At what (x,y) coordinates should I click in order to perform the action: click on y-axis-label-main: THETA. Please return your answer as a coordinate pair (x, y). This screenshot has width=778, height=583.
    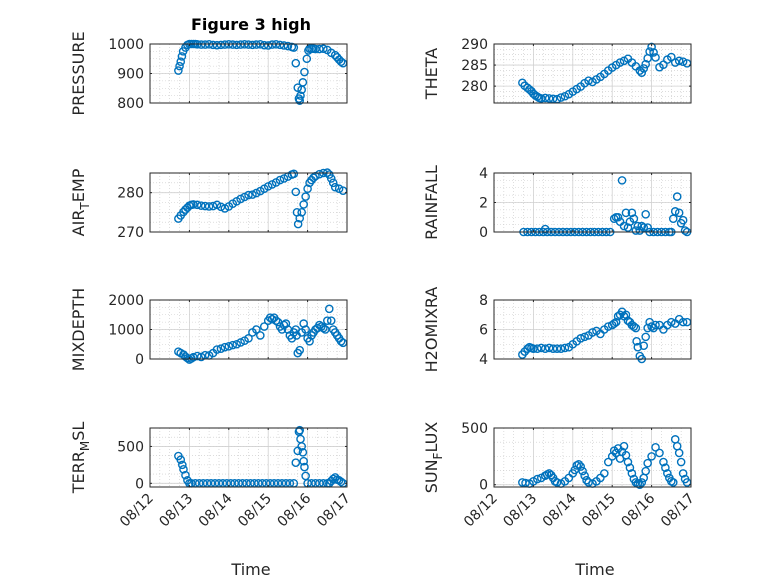
    Looking at the image, I should click on (431, 74).